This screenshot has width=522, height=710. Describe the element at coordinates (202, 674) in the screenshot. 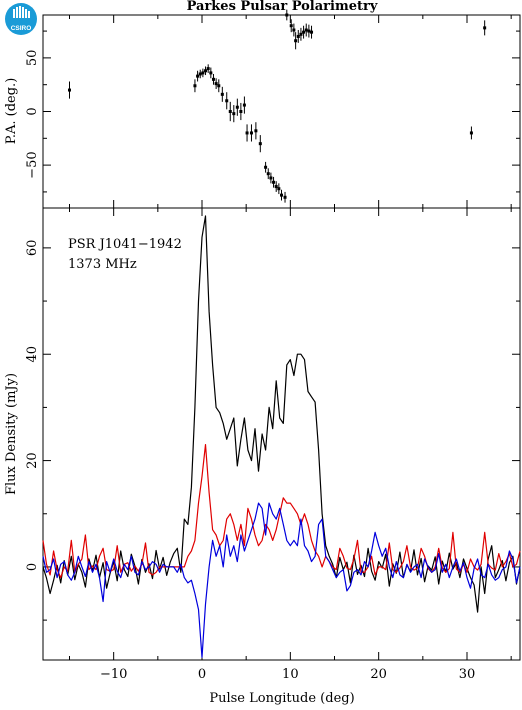

I see `x-tick-label: 0` at that location.